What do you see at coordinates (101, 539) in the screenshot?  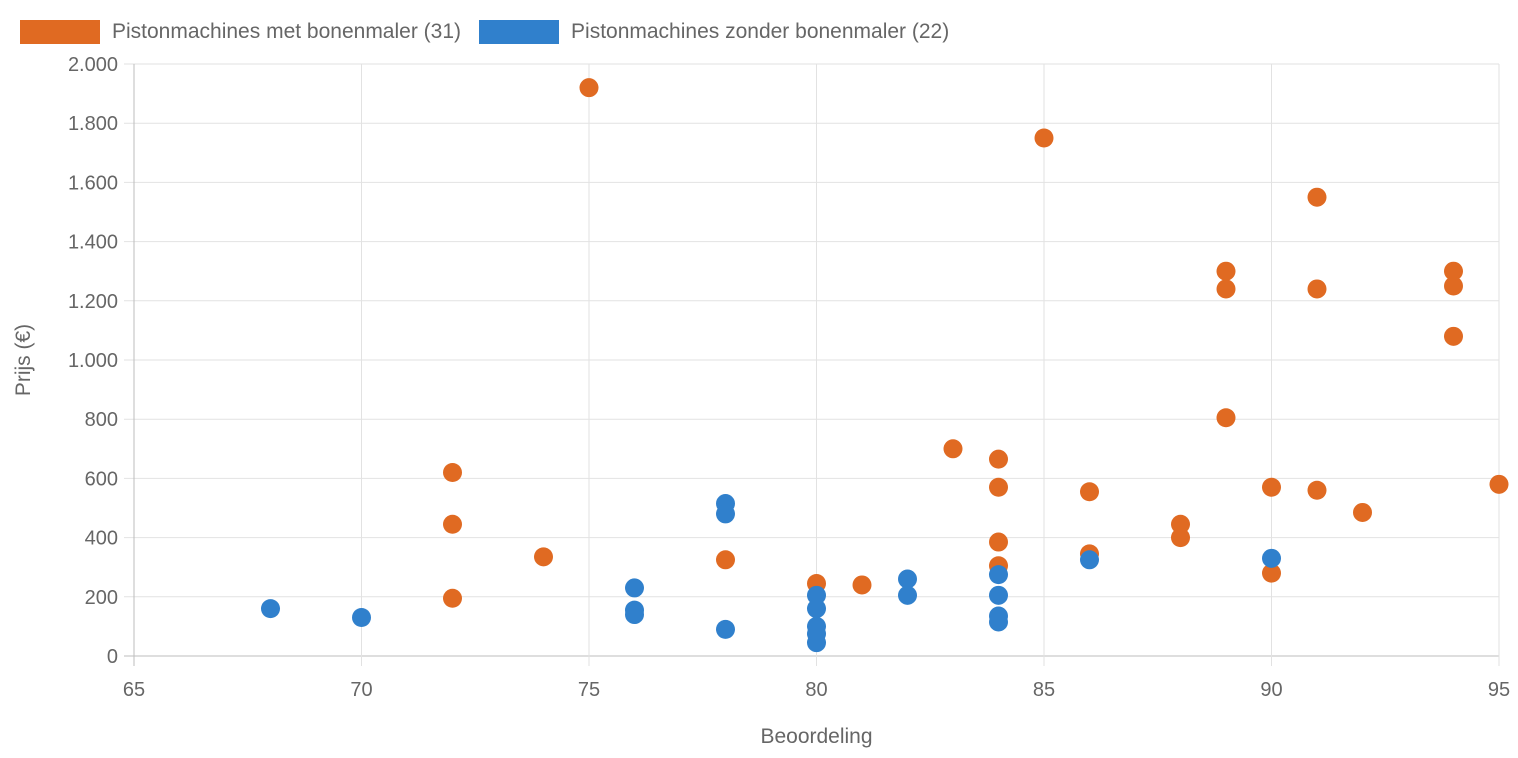 I see `y-tick-label: 400` at bounding box center [101, 539].